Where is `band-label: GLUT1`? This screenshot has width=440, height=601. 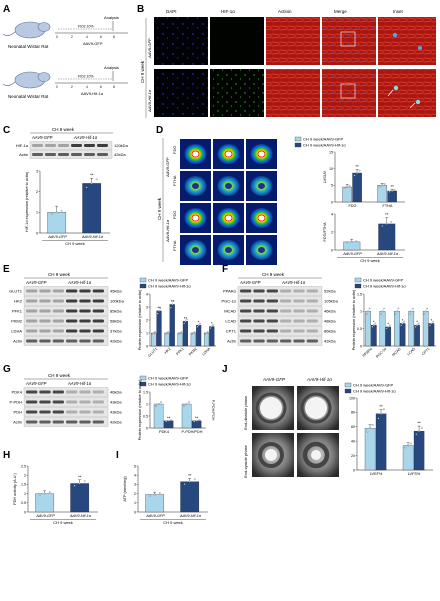 band-label: GLUT1 is located at coordinates (16, 291).